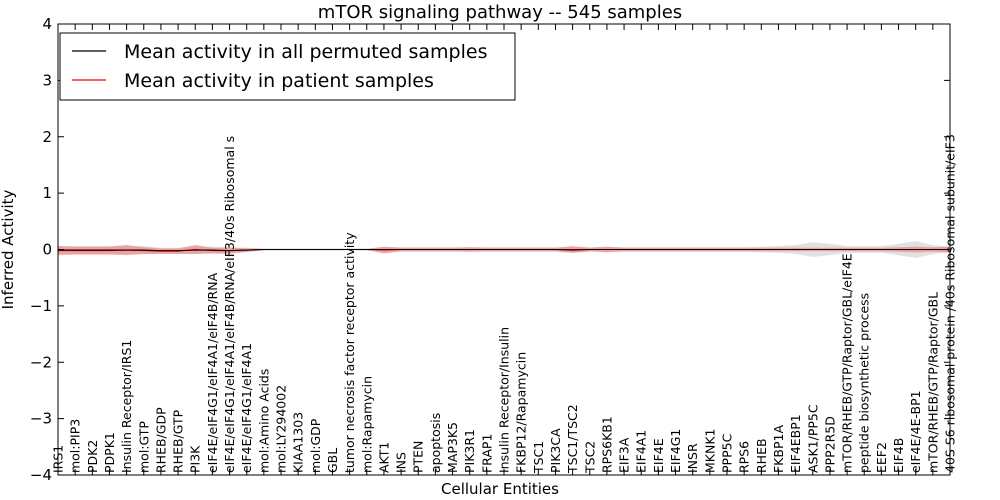 This screenshot has width=1000, height=500. What do you see at coordinates (778, 449) in the screenshot?
I see `x-tick-label: FKBP1A` at bounding box center [778, 449].